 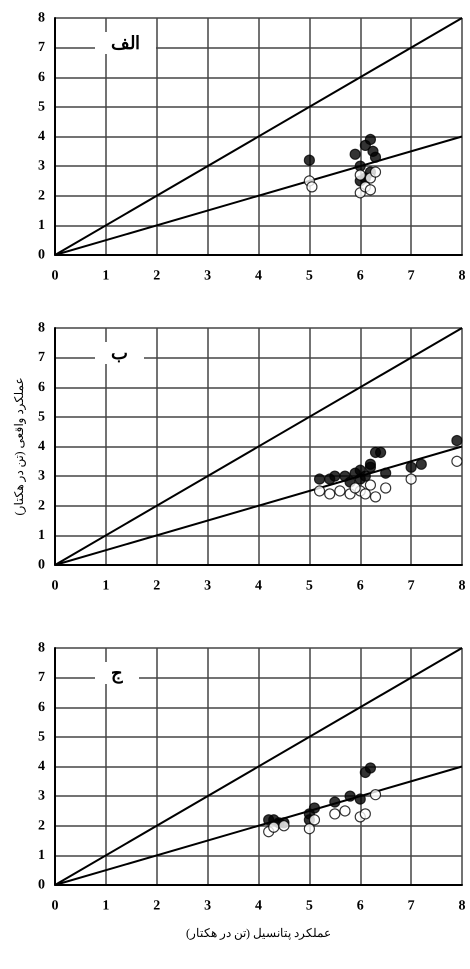 I want to click on x-axis-title: عملکرد پتانسیل (تن در هکتار), so click(x=258, y=933).